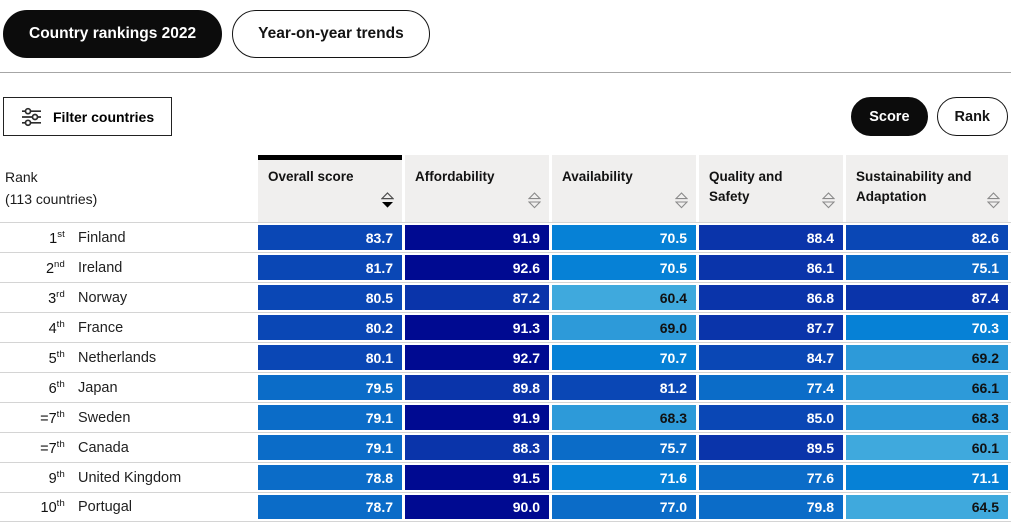 The height and width of the screenshot is (523, 1011). I want to click on rank-label: 3rd, so click(56, 297).